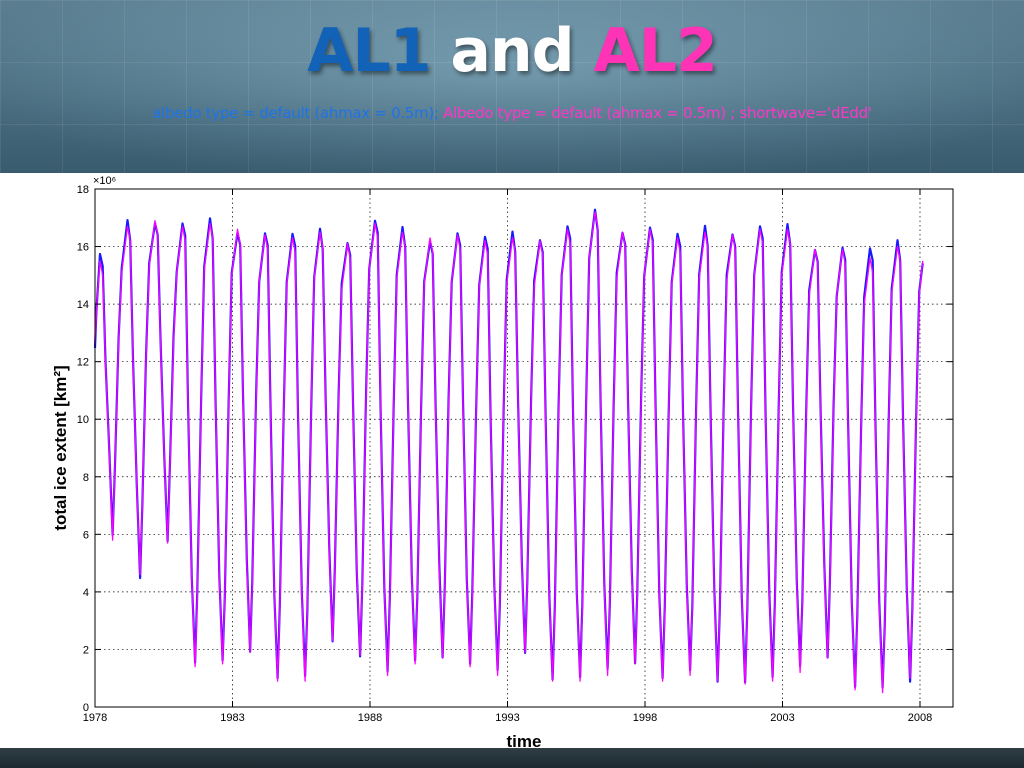  I want to click on title-al1: AL1, so click(369, 51).